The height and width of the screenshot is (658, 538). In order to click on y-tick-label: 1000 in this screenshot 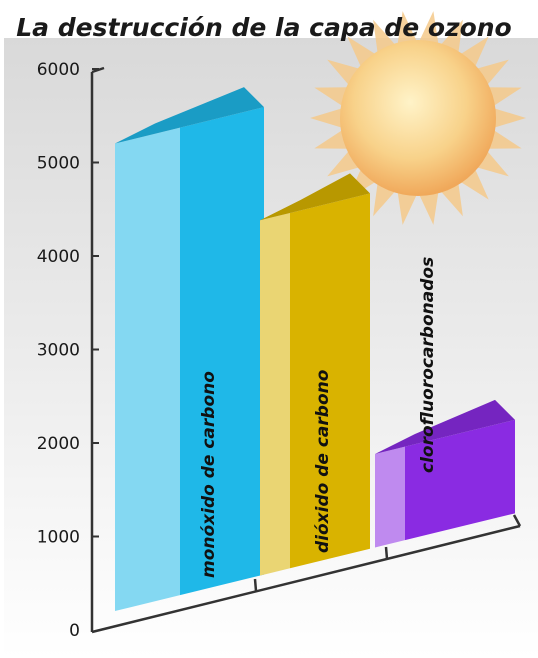, I will do `click(58, 538)`.